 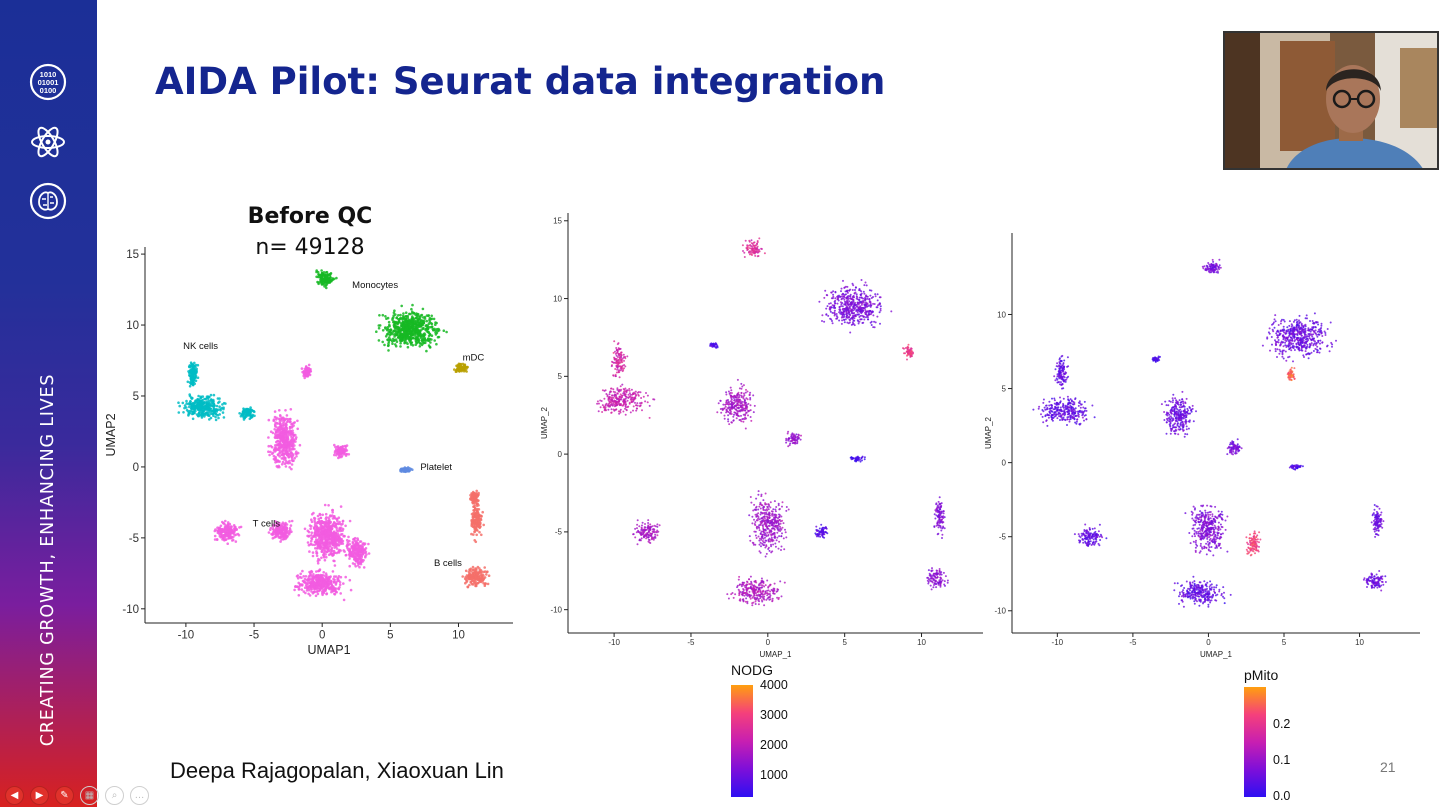 I want to click on x-tick-label: 10, so click(x=458, y=636).